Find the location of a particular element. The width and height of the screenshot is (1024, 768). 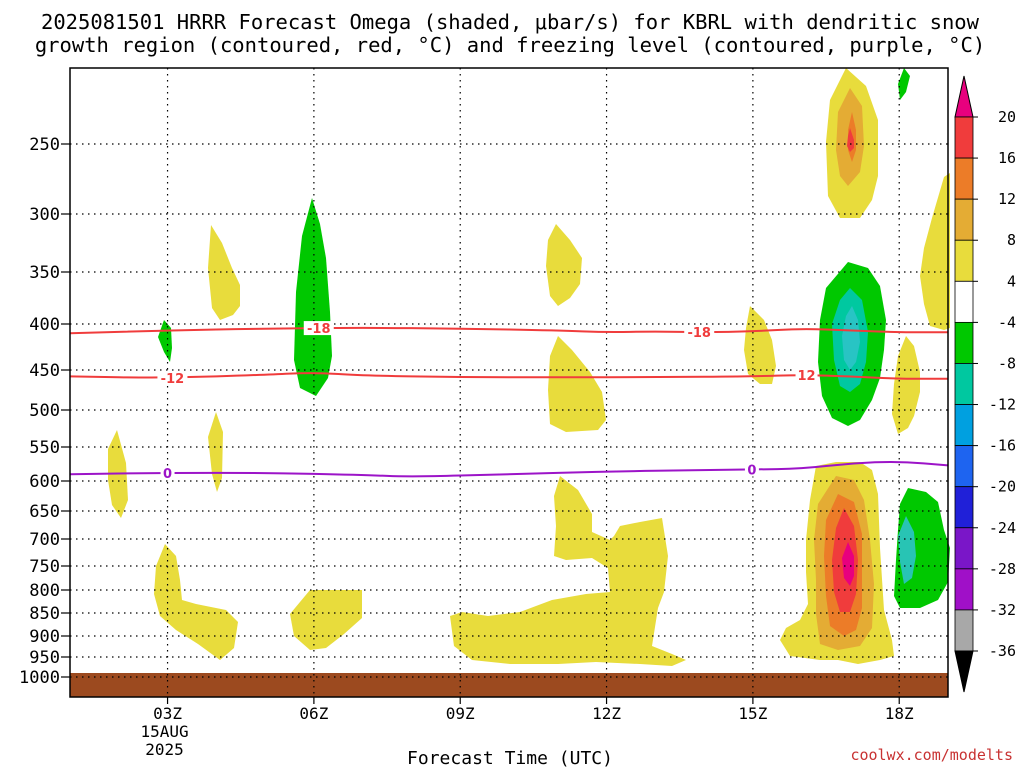

contour-label-1-1: 12 is located at coordinates (806, 376).